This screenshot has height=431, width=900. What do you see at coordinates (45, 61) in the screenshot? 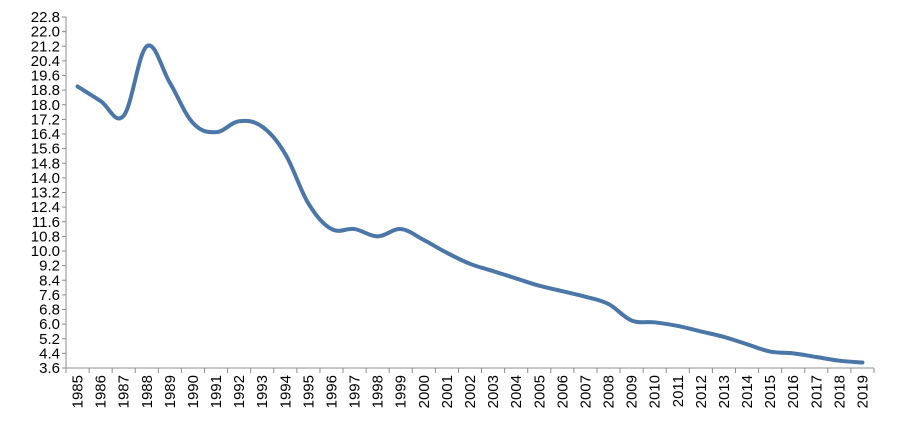
I see `y-tick-label: 20.4` at bounding box center [45, 61].